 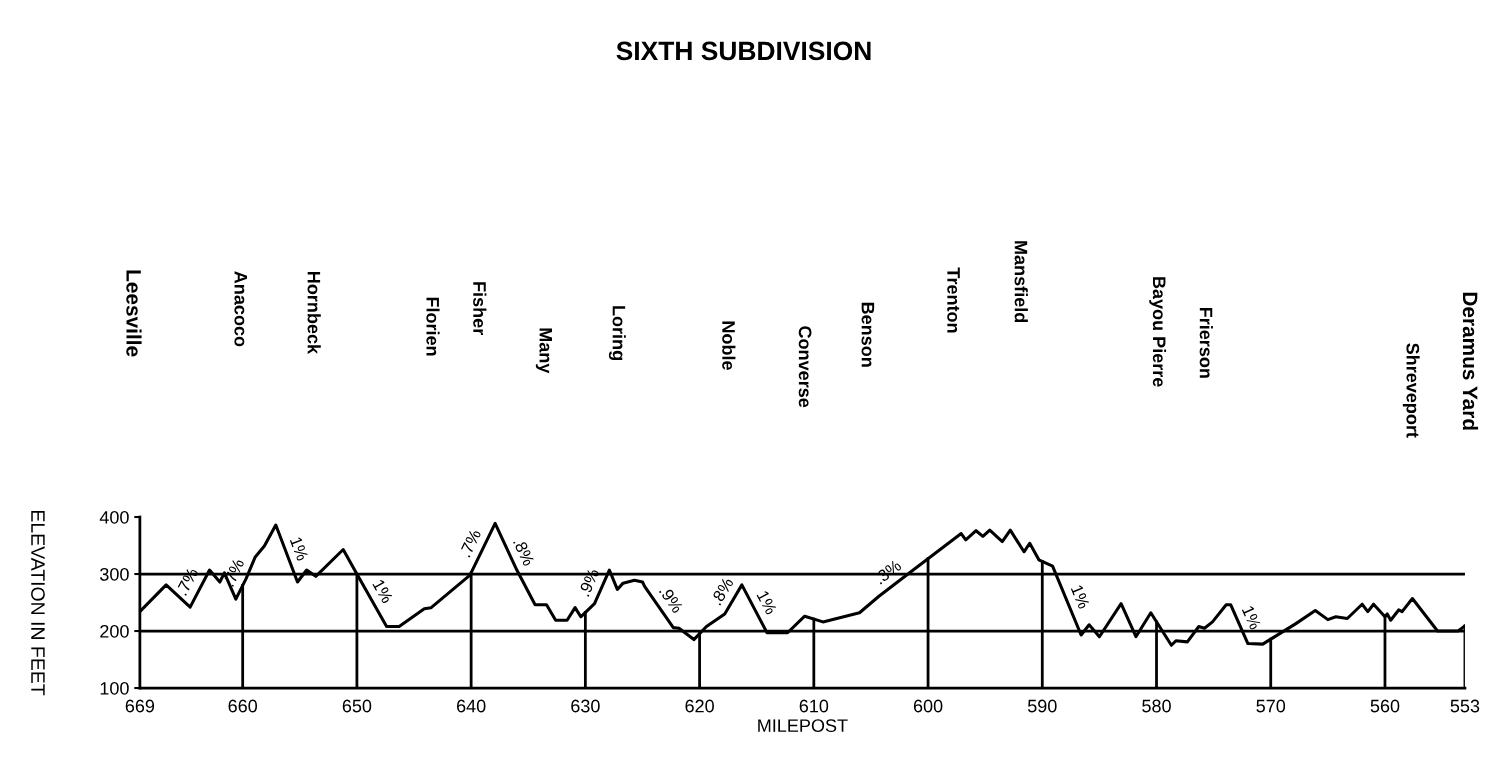 I want to click on text: Trenton, so click(x=953, y=300).